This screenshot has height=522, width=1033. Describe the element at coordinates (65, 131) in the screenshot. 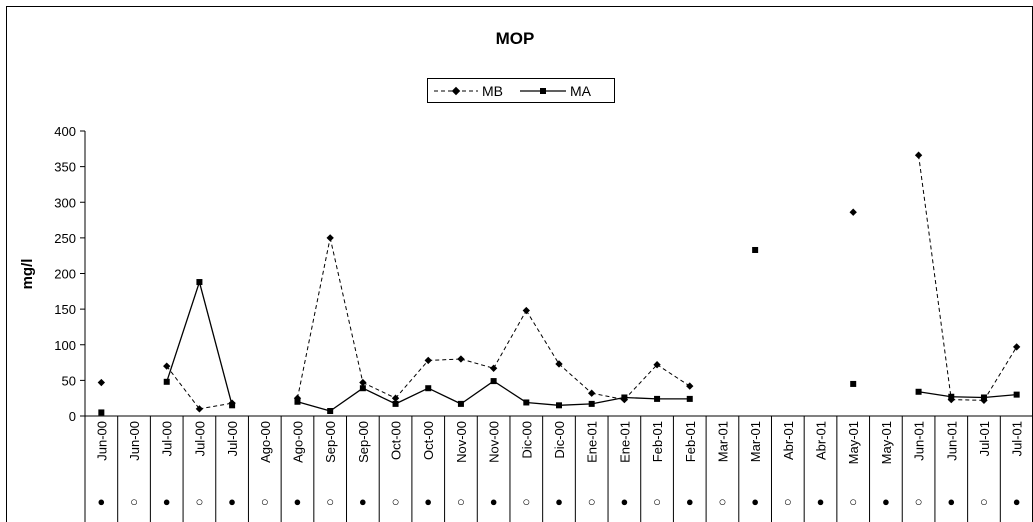

I see `y-tick-label: 400` at that location.